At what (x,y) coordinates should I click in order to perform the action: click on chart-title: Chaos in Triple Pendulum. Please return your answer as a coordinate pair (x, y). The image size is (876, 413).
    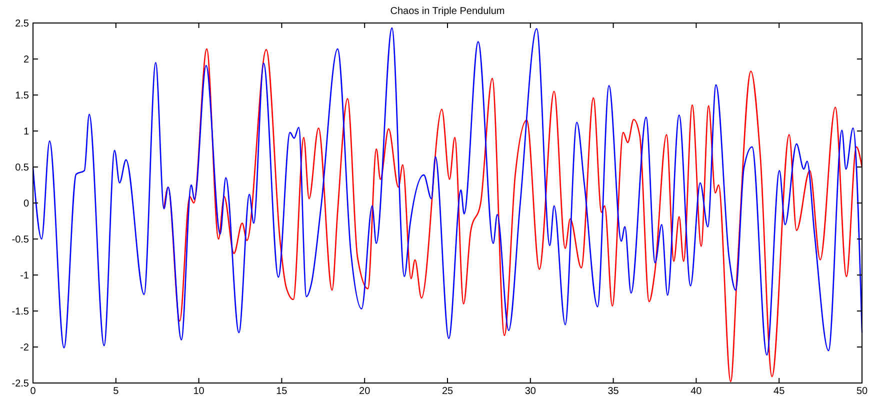
    Looking at the image, I should click on (447, 11).